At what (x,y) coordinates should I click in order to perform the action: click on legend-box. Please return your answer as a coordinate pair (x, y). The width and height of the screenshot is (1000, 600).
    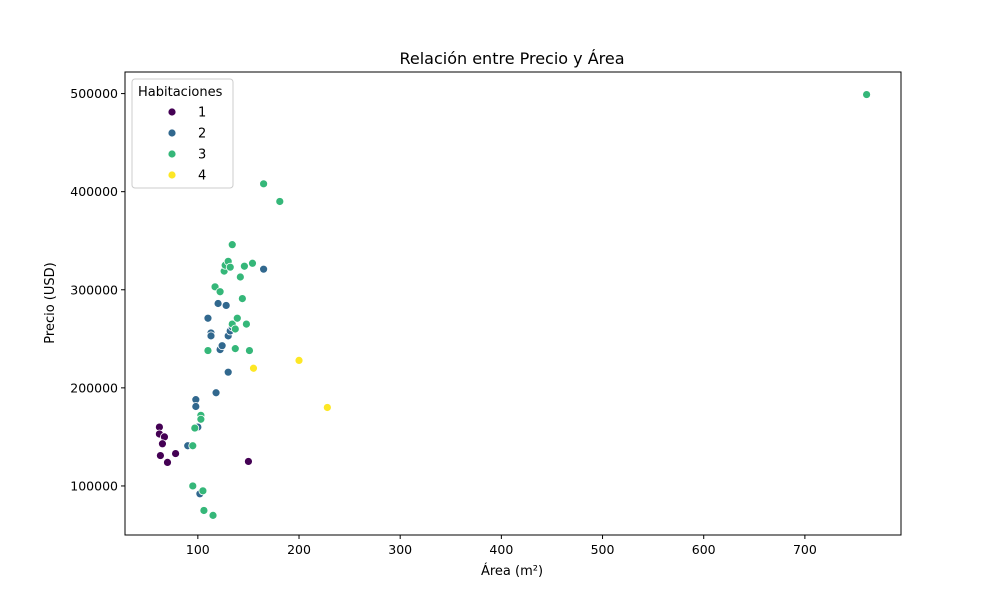
    Looking at the image, I should click on (182, 133).